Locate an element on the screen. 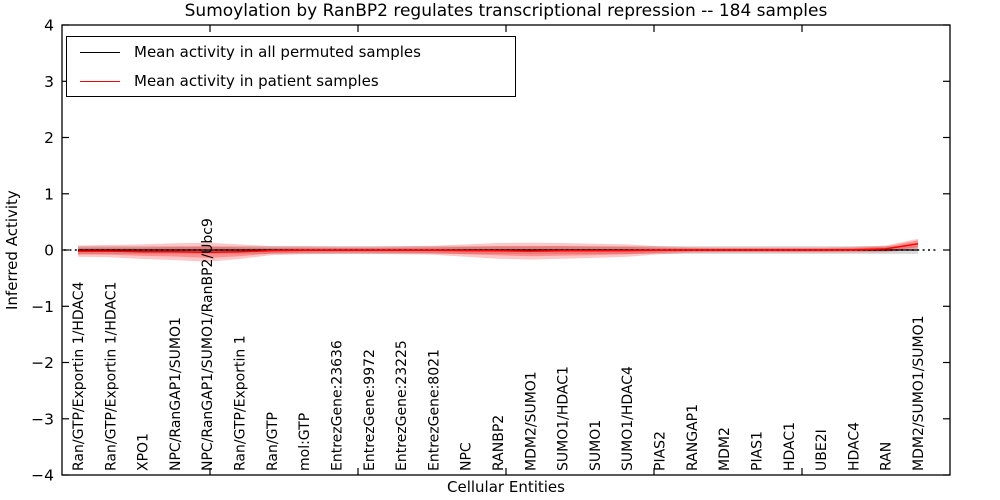 The image size is (1000, 500). x-category-label: NPC/RanGAP1/SUMO1/RanBP2/Ubc9 is located at coordinates (208, 344).